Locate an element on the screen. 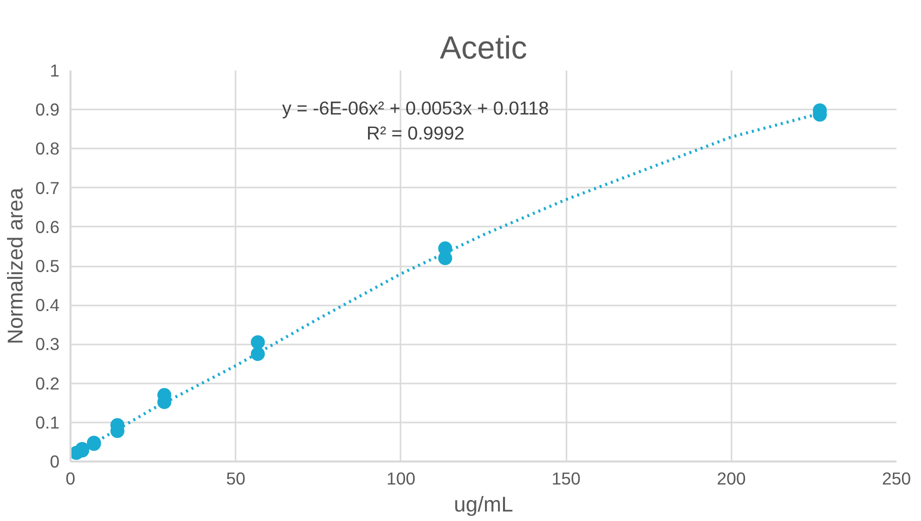 This screenshot has height=521, width=921. y-tick-label: 0.7 is located at coordinates (47, 188).